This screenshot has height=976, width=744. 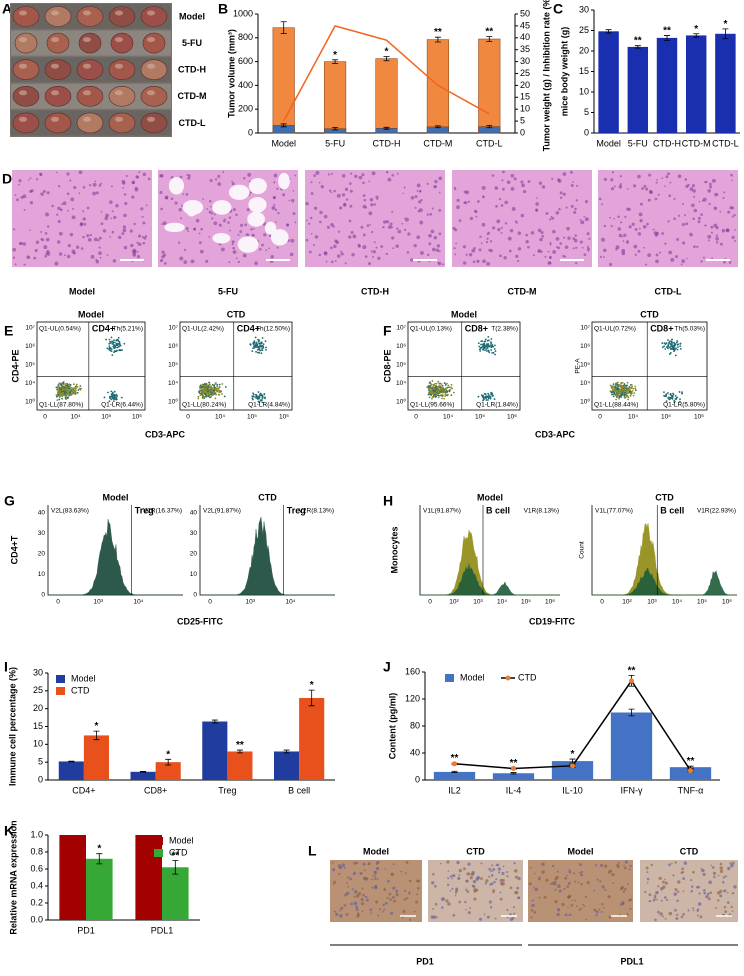 What do you see at coordinates (284, 181) in the screenshot?
I see `vacuole` at bounding box center [284, 181].